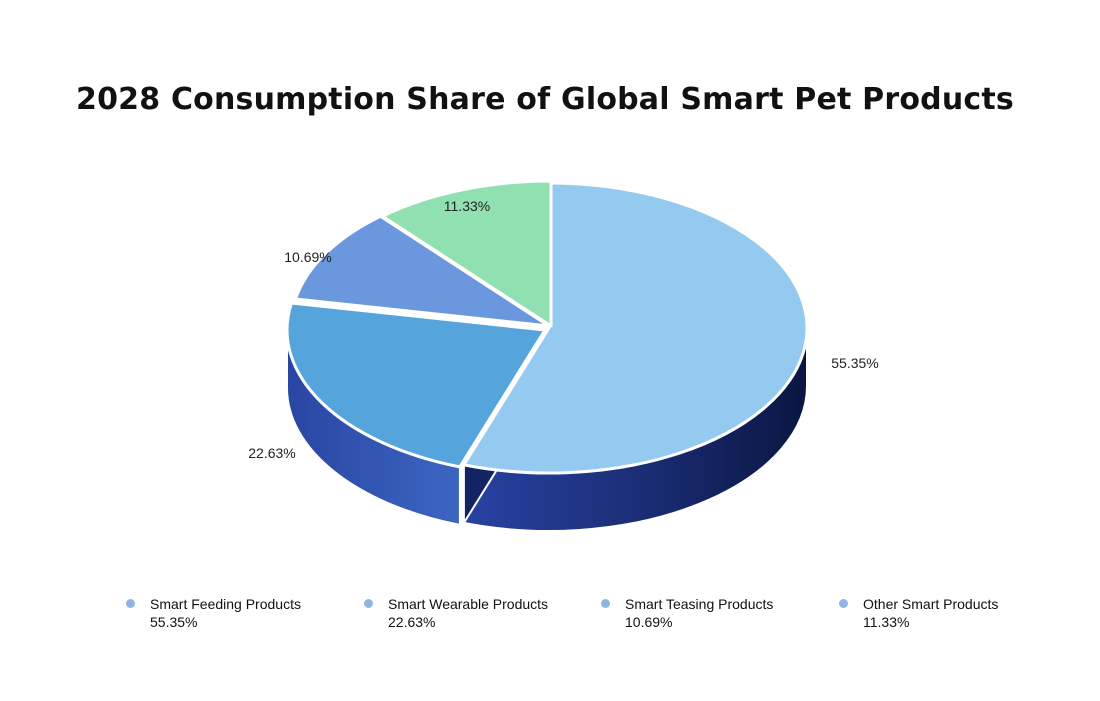  I want to click on pie-data-label: 11.33%, so click(467, 206).